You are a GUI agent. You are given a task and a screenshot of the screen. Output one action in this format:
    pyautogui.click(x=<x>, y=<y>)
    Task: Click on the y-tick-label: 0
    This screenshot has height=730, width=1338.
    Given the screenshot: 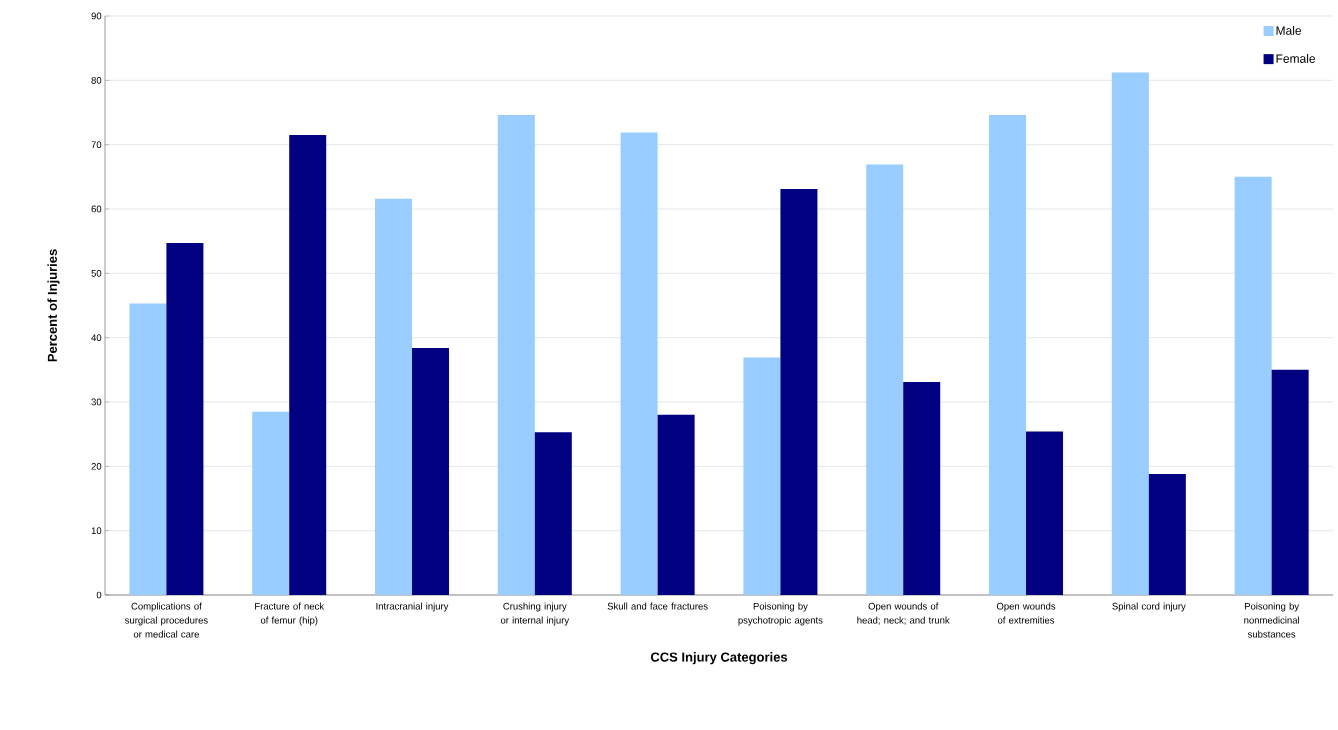 What is the action you would take?
    pyautogui.click(x=99, y=595)
    